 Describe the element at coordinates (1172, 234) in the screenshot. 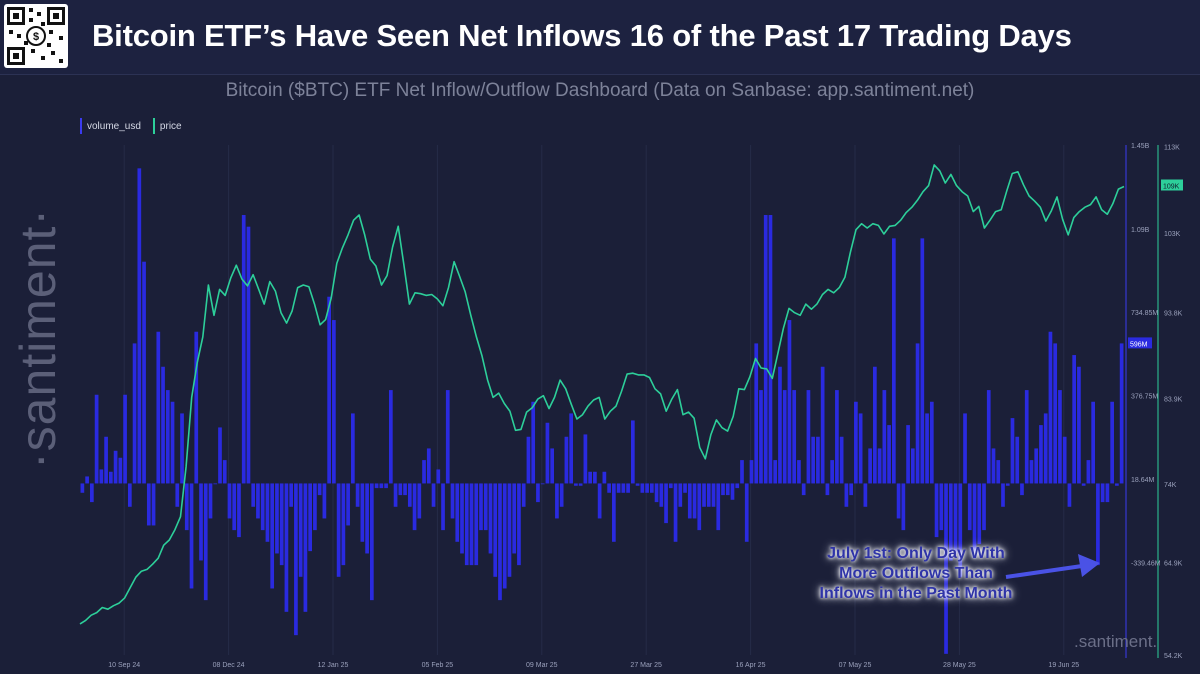

I see `y-right-tick-label: 103K` at that location.